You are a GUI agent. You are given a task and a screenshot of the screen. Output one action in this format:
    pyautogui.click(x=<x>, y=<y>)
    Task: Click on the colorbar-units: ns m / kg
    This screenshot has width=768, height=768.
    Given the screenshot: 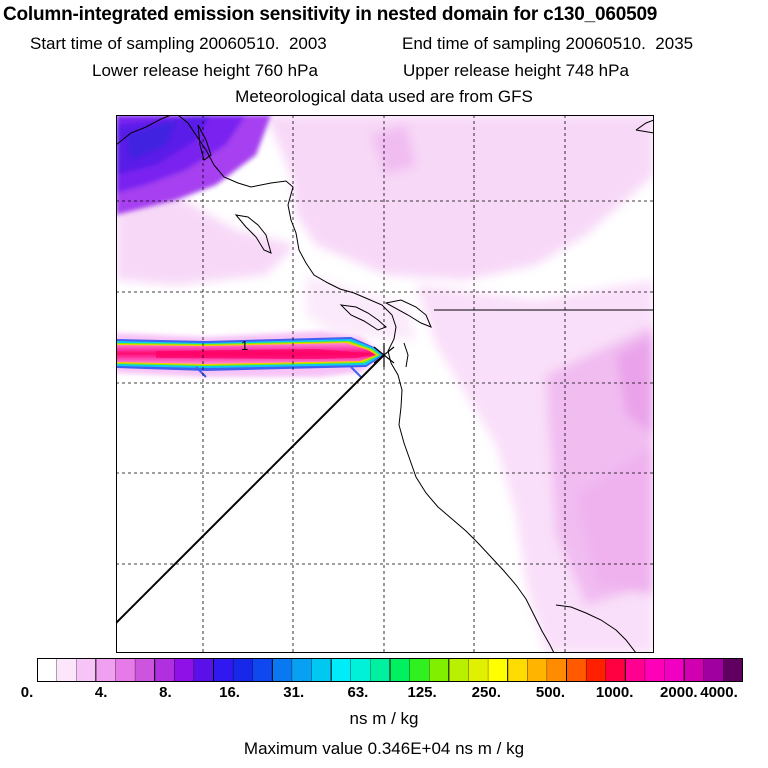 What is the action you would take?
    pyautogui.click(x=384, y=718)
    